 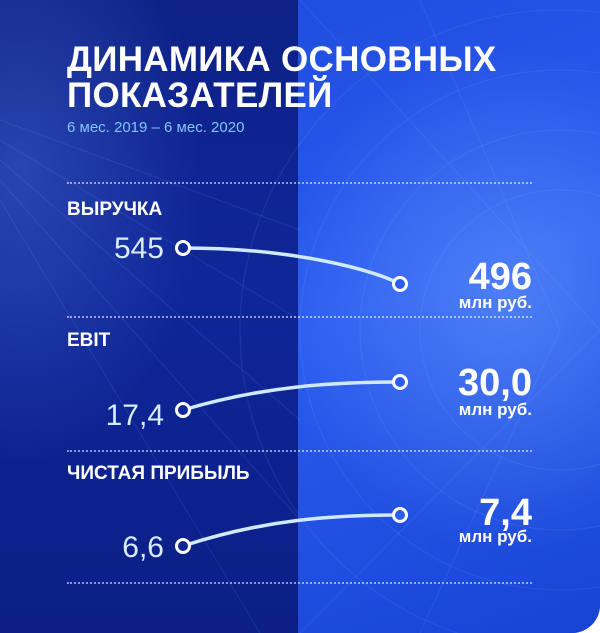 I want to click on ebit-start-value: 17,4, so click(x=134, y=415).